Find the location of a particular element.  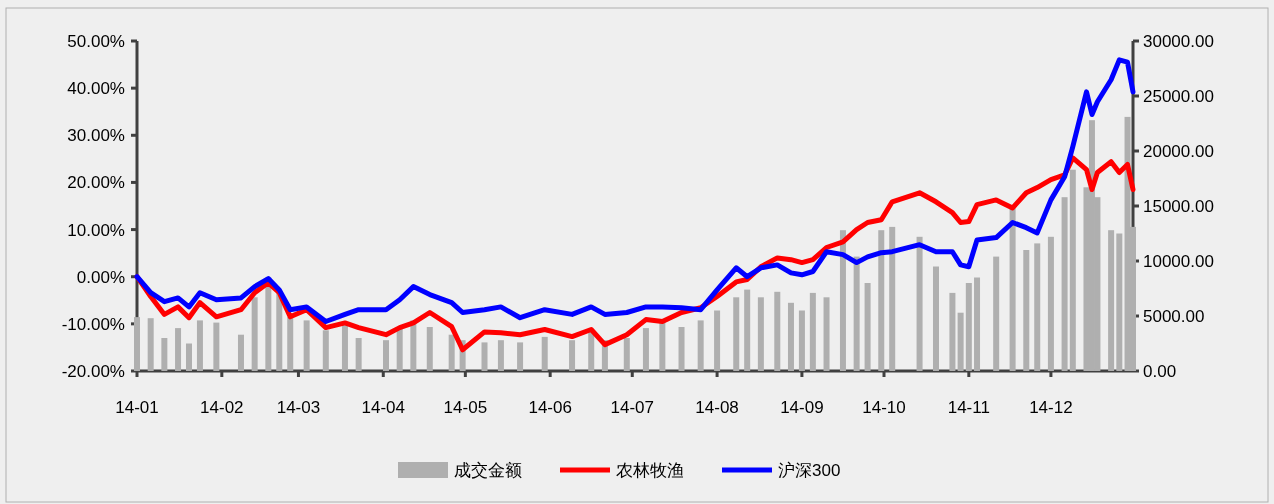

y-tick-label: 10.00% is located at coordinates (96, 230).